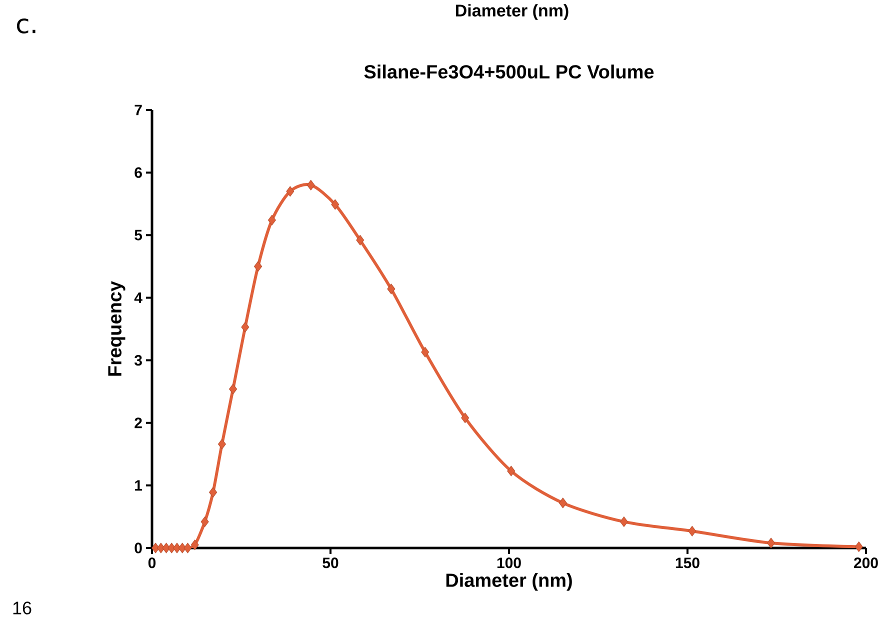 The height and width of the screenshot is (638, 892). I want to click on y-tick-label: 5, so click(138, 235).